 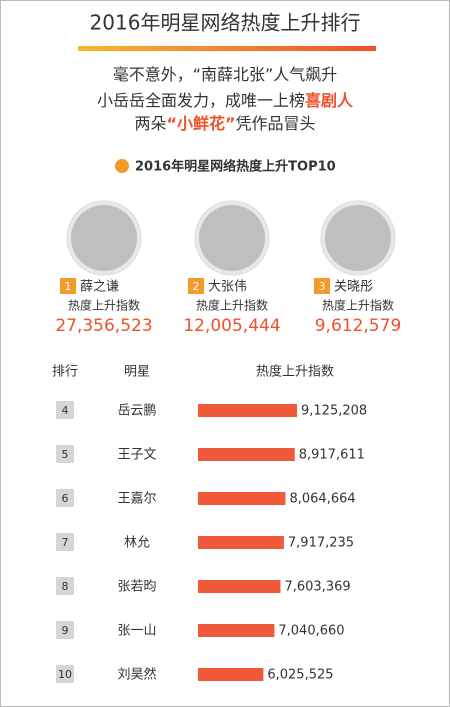 What do you see at coordinates (322, 499) in the screenshot?
I see `value-label: 8,064,664` at bounding box center [322, 499].